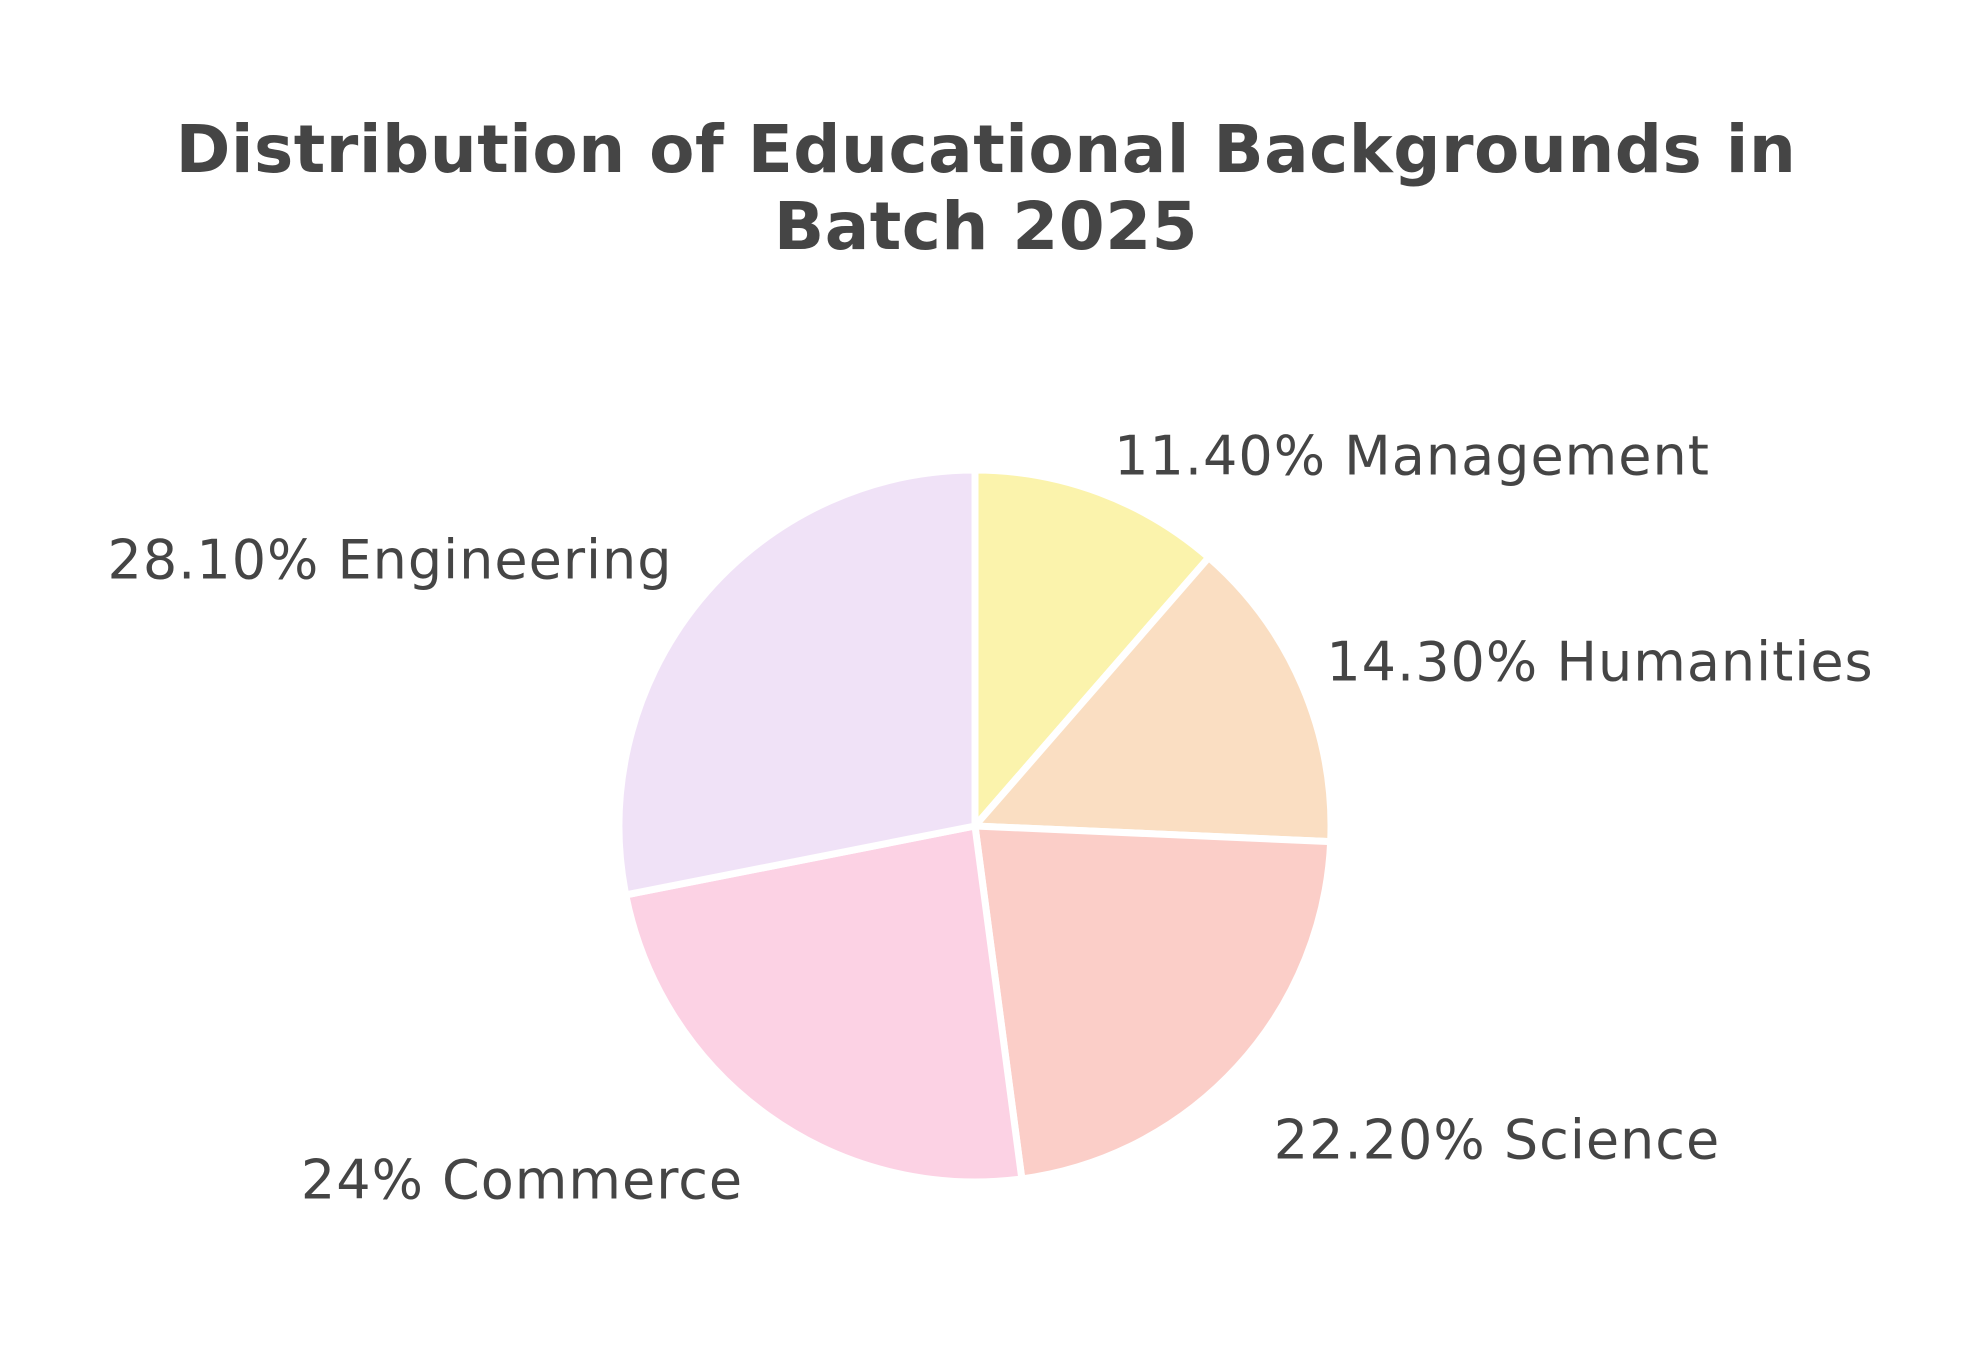  I want to click on slice-label-science: 22.20% Science, so click(1497, 1140).